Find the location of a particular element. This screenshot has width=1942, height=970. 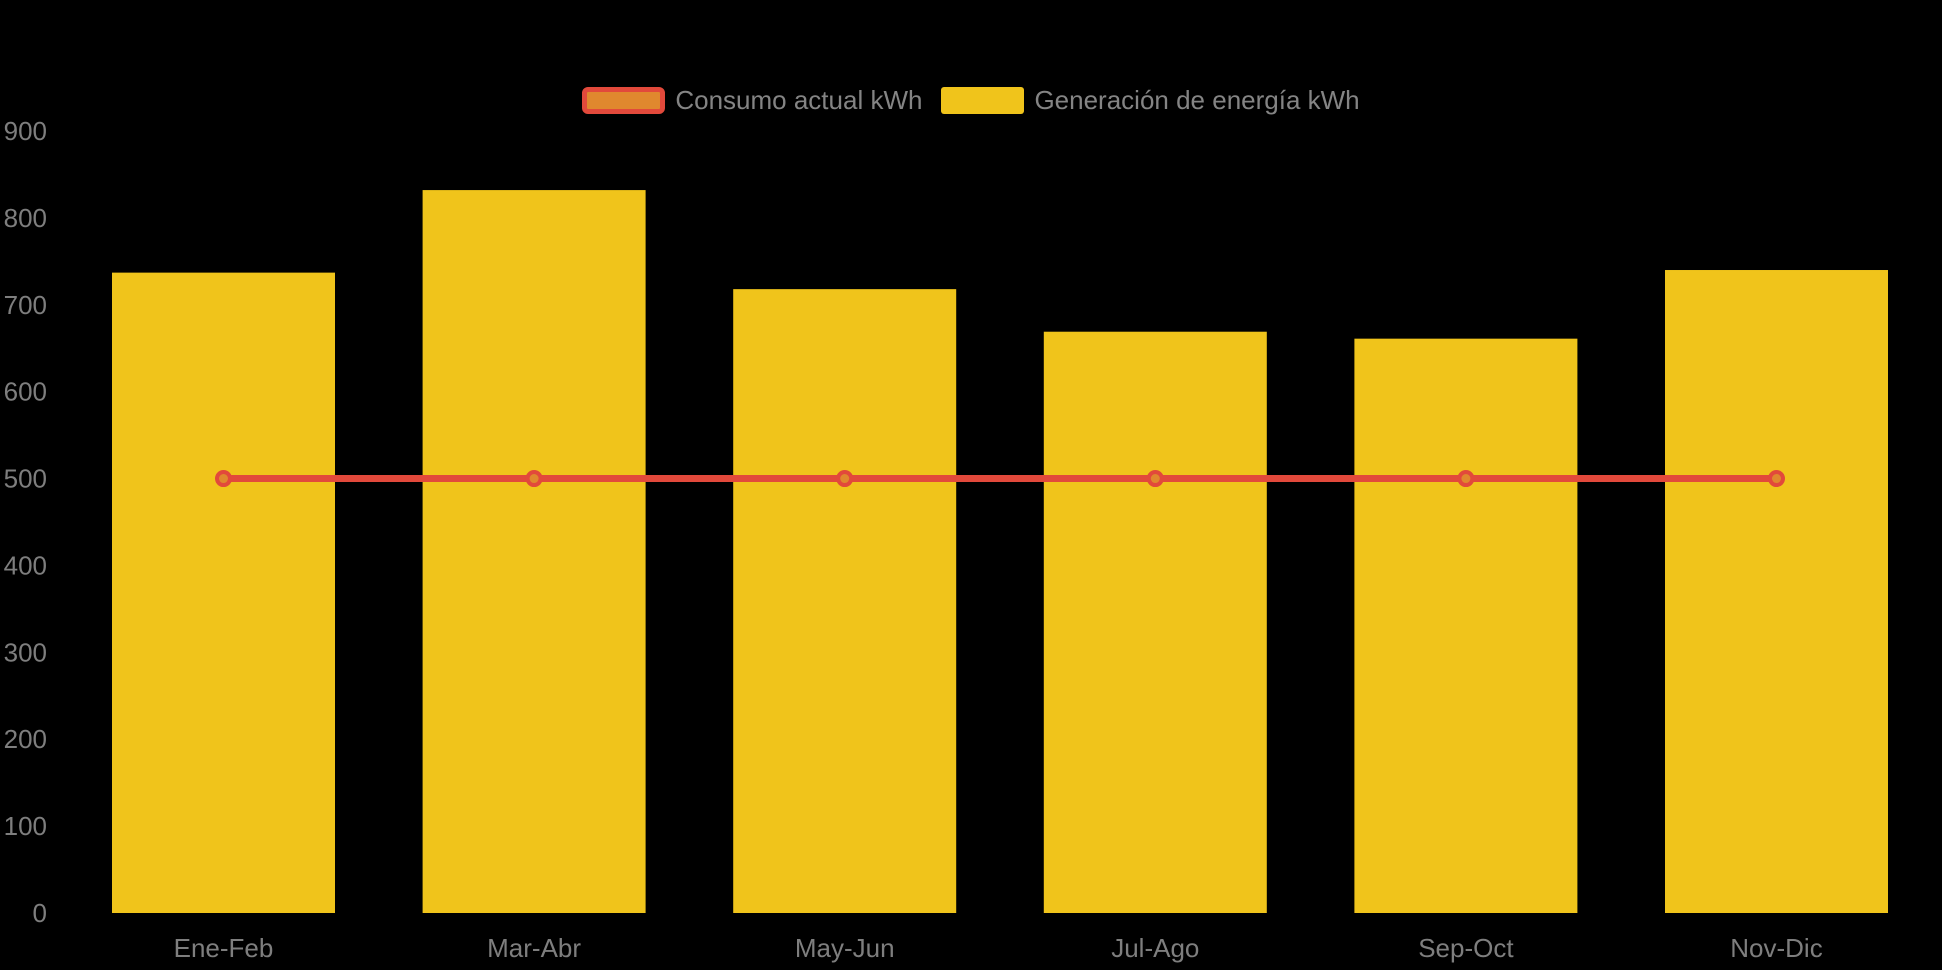

legend-item-generacion: Generación de energía kWh is located at coordinates (1150, 99).